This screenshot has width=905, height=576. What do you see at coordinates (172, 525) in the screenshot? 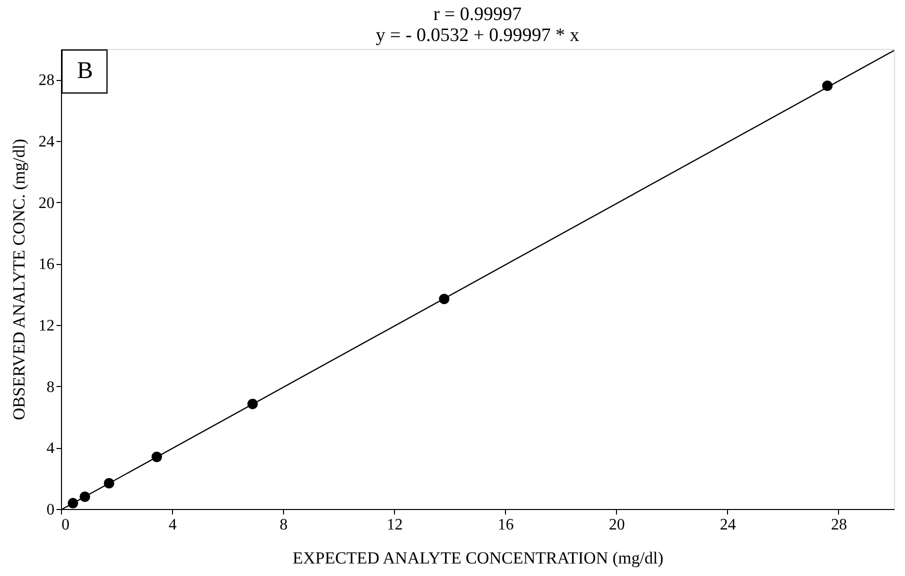
I see `x-tick-label: 4` at bounding box center [172, 525].